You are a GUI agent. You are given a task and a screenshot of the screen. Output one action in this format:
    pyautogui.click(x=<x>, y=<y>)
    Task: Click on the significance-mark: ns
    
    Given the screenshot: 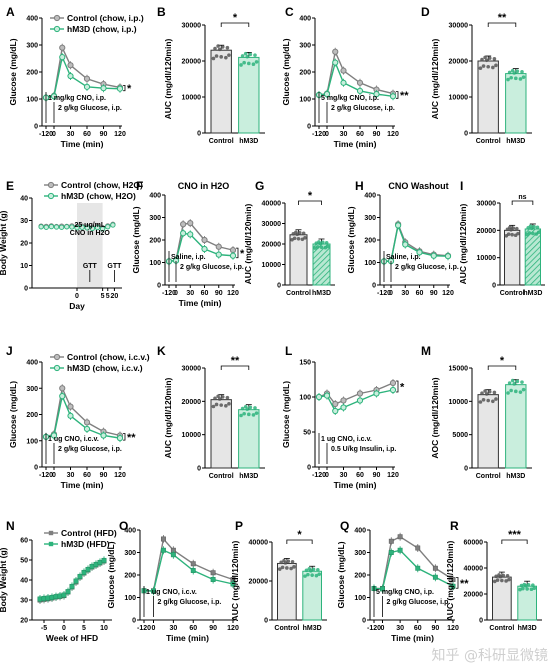 What is the action you would take?
    pyautogui.click(x=522, y=197)
    